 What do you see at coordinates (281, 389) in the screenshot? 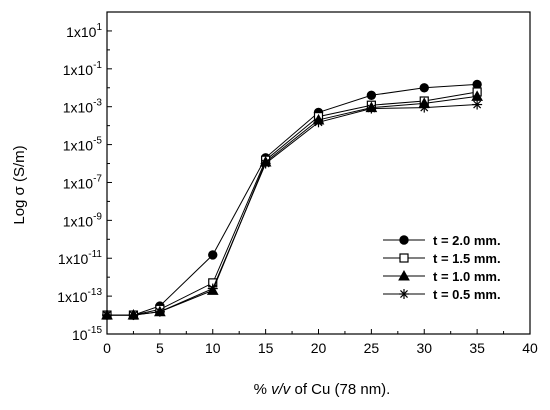
I see `x-axis-title-italic: v/v` at bounding box center [281, 389].